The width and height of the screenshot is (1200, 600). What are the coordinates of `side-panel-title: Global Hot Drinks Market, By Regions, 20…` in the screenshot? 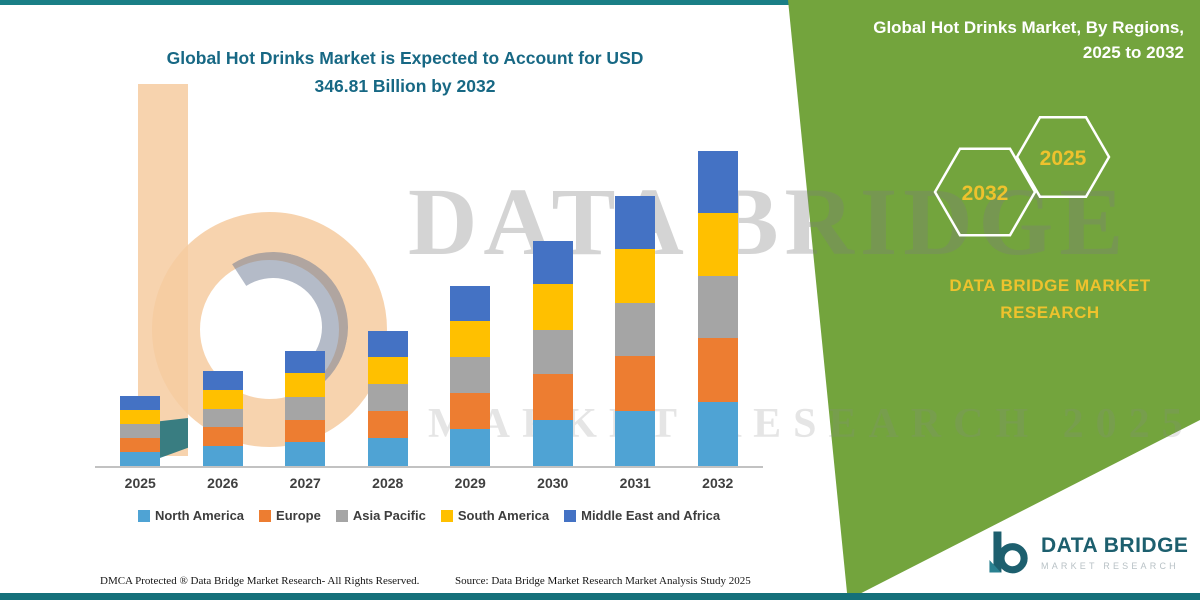 It's located at (989, 40).